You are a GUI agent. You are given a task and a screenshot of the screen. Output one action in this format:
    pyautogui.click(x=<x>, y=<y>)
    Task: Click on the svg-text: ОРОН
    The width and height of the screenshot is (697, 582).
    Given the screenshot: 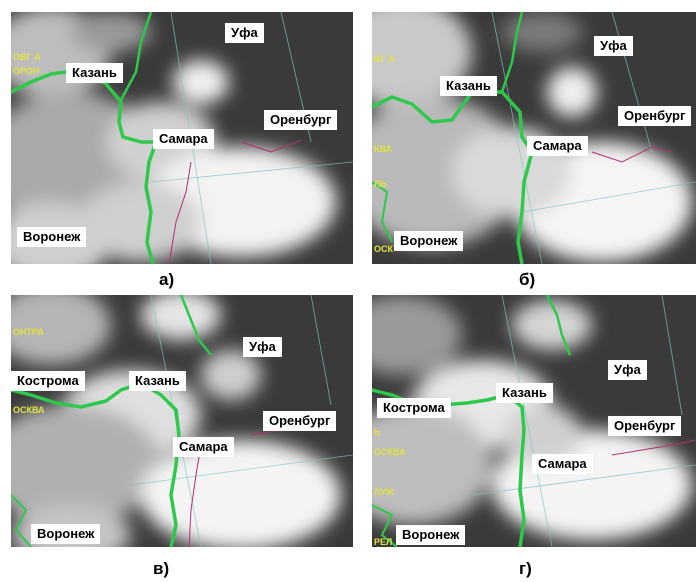 What is the action you would take?
    pyautogui.click(x=26, y=71)
    